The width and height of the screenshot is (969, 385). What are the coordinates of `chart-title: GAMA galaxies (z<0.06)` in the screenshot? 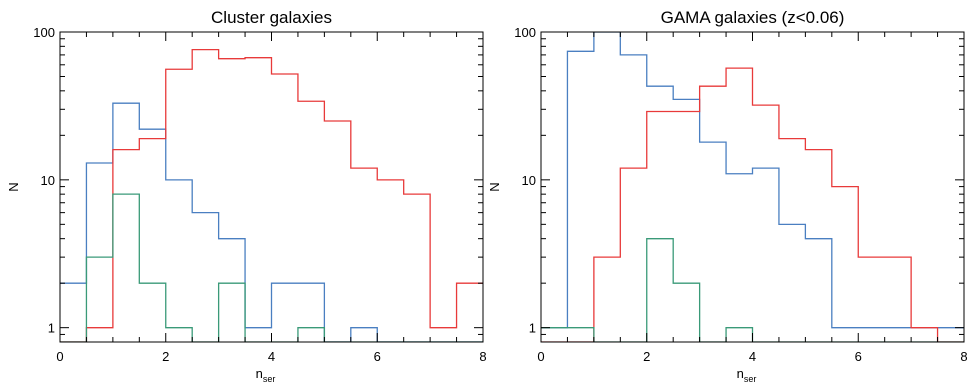 It's located at (753, 17).